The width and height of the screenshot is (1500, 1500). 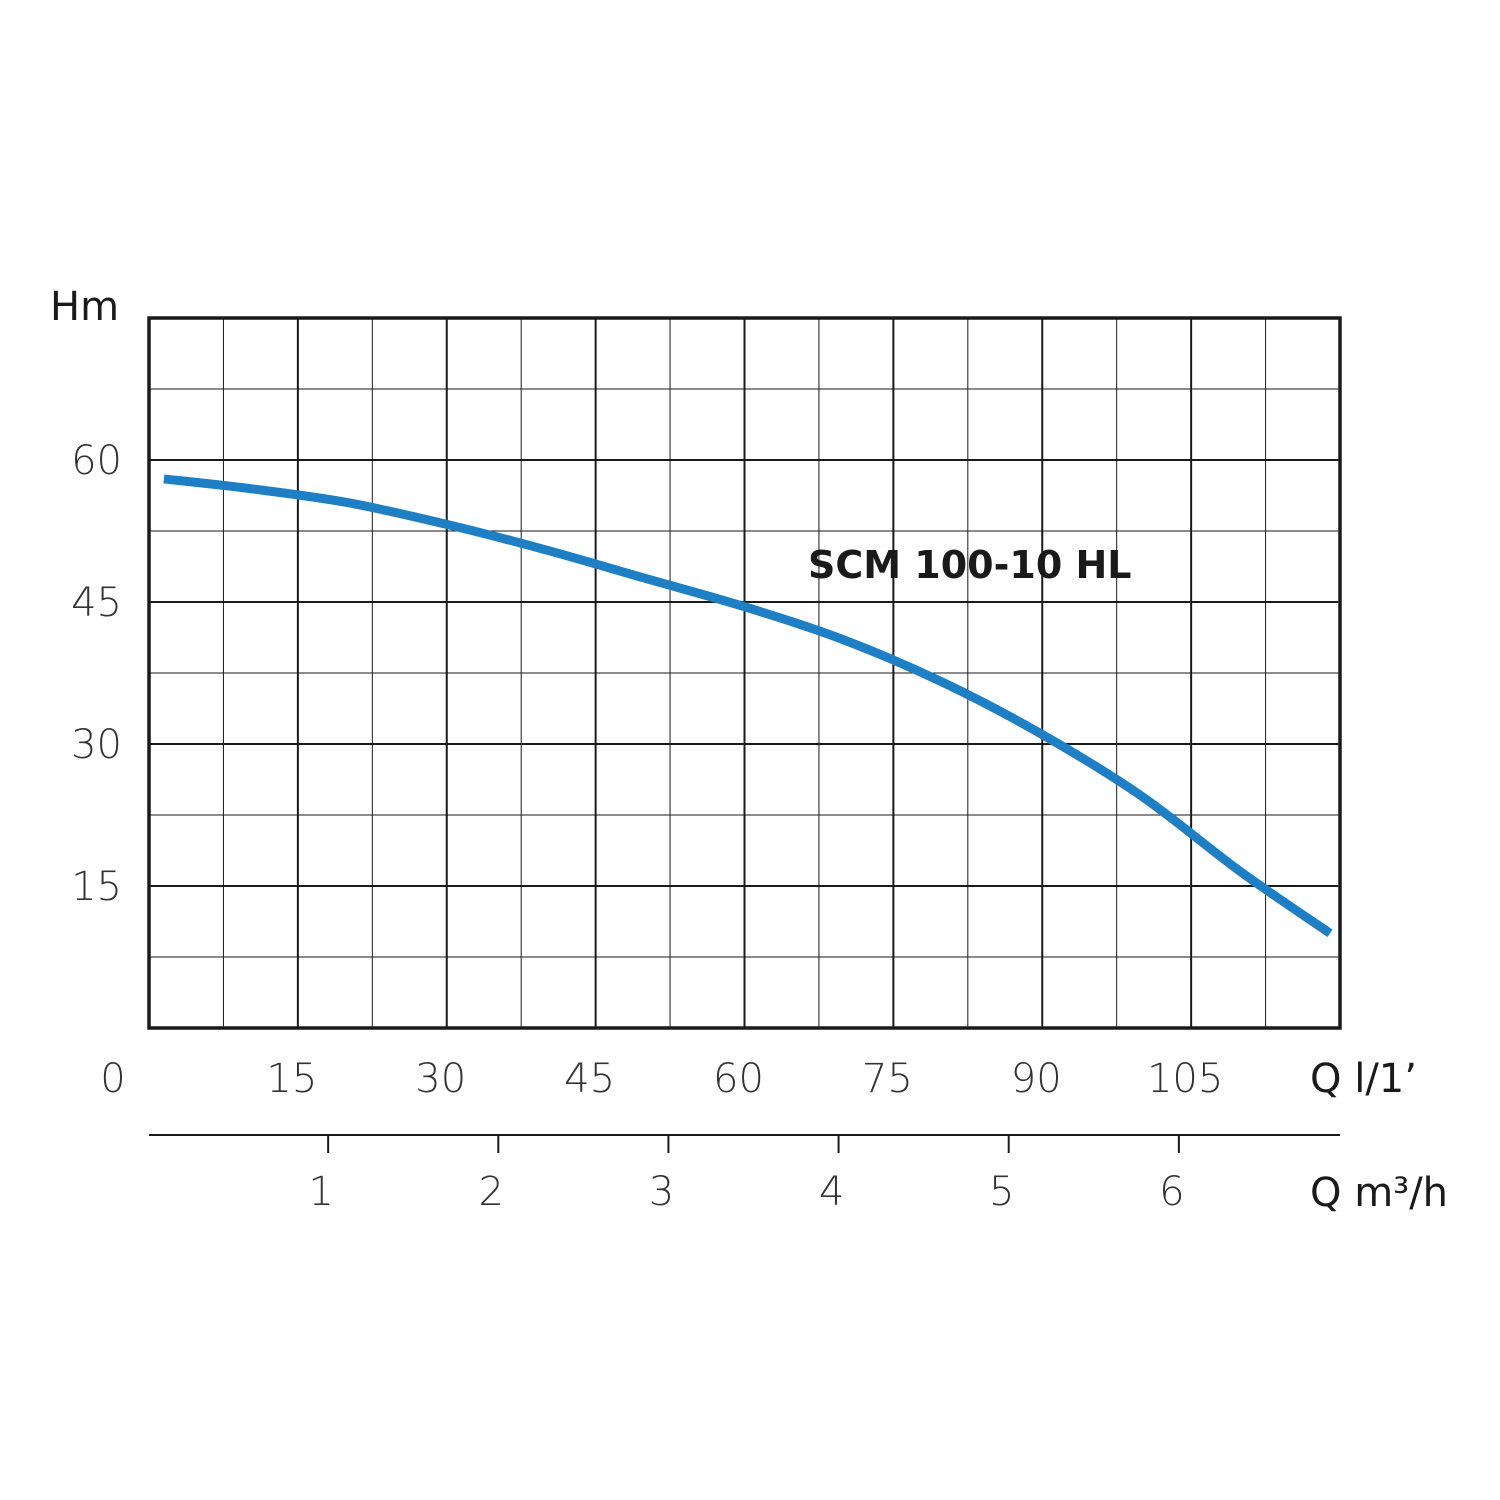 I want to click on series-label: SCM 100-10 HL, so click(x=970, y=565).